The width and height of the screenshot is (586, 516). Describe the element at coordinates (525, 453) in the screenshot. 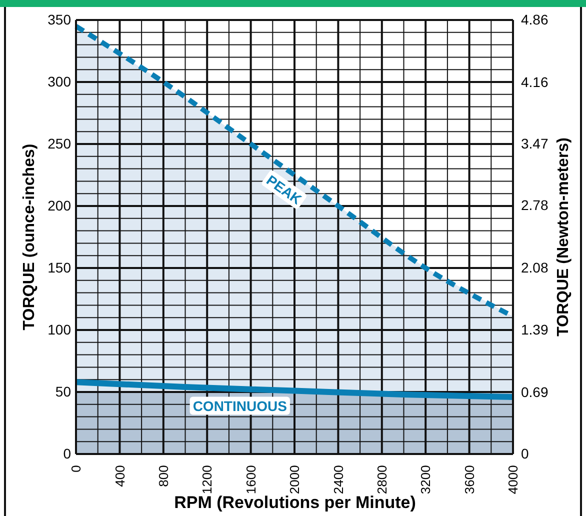

I see `y2-tick-label: 0` at that location.